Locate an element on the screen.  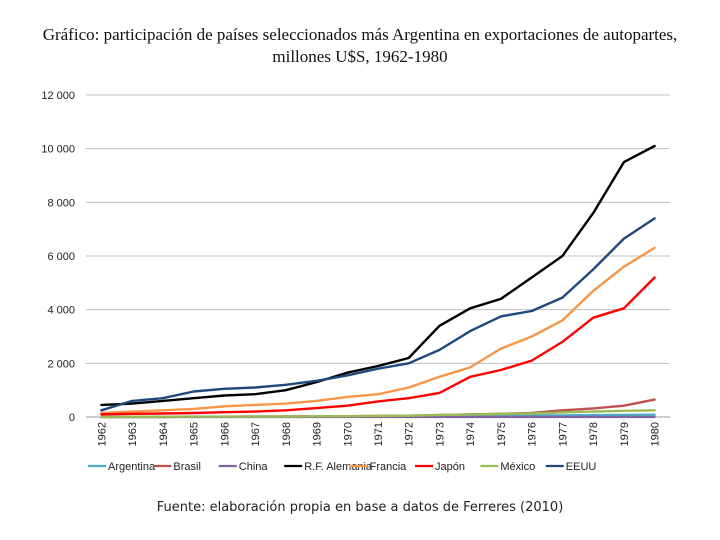
x-tick-label: 1966 is located at coordinates (225, 434).